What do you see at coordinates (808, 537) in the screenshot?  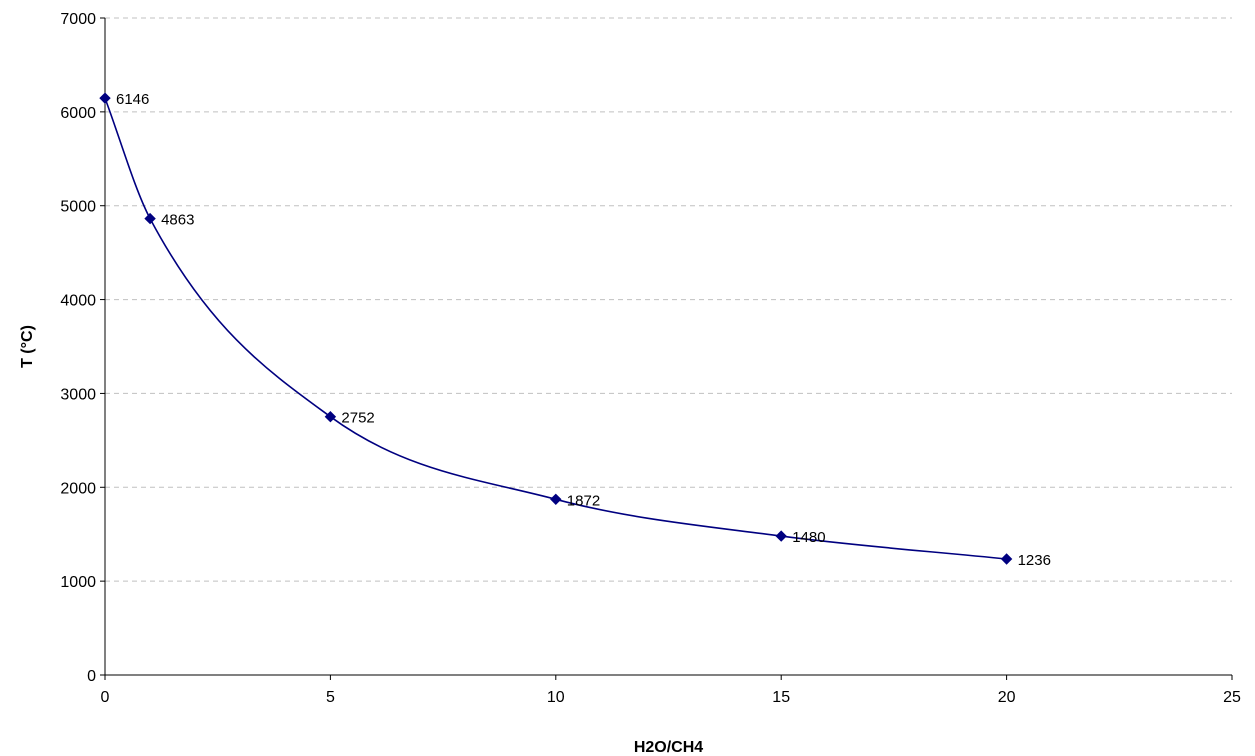 I see `data-point-label: 1480` at bounding box center [808, 537].